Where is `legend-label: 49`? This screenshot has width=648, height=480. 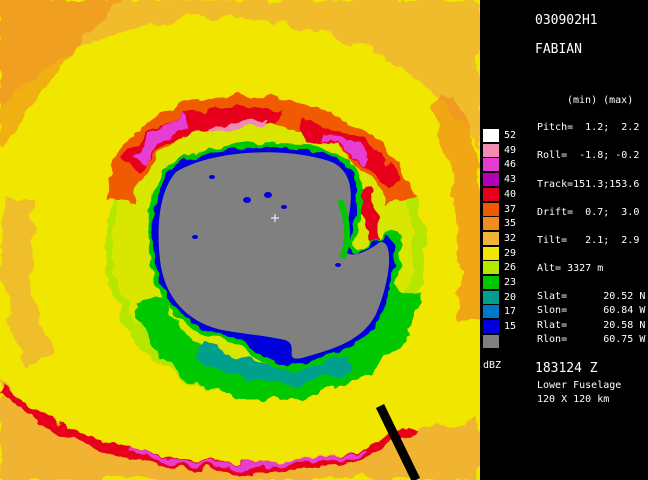
legend-label: 49 is located at coordinates (510, 150).